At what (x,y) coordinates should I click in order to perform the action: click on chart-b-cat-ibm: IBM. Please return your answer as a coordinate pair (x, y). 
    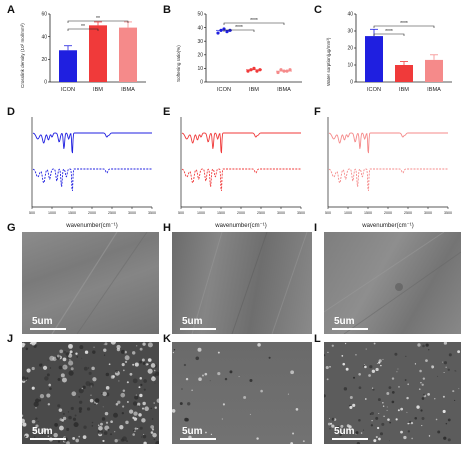
    Looking at the image, I should click on (254, 90).